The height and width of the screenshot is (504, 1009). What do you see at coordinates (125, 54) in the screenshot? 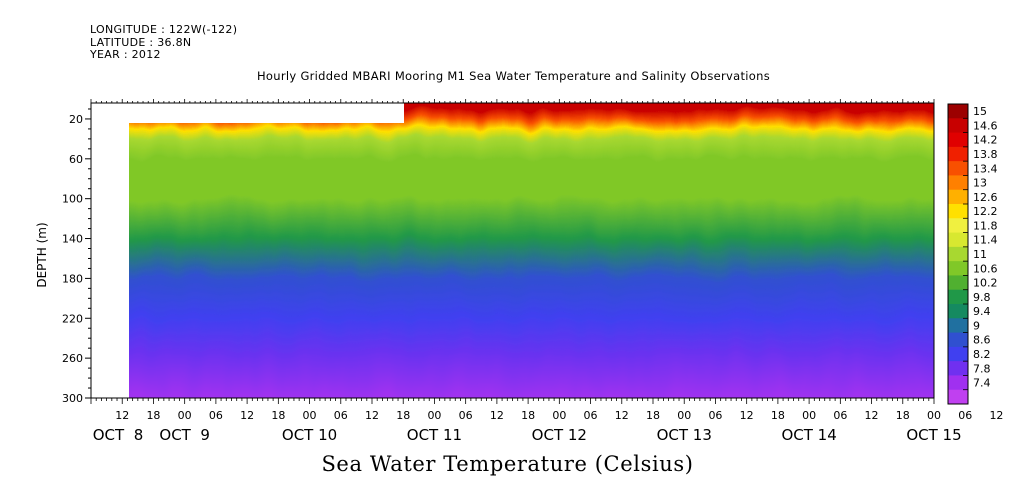
I see `year-label: YEAR : 2012` at bounding box center [125, 54].